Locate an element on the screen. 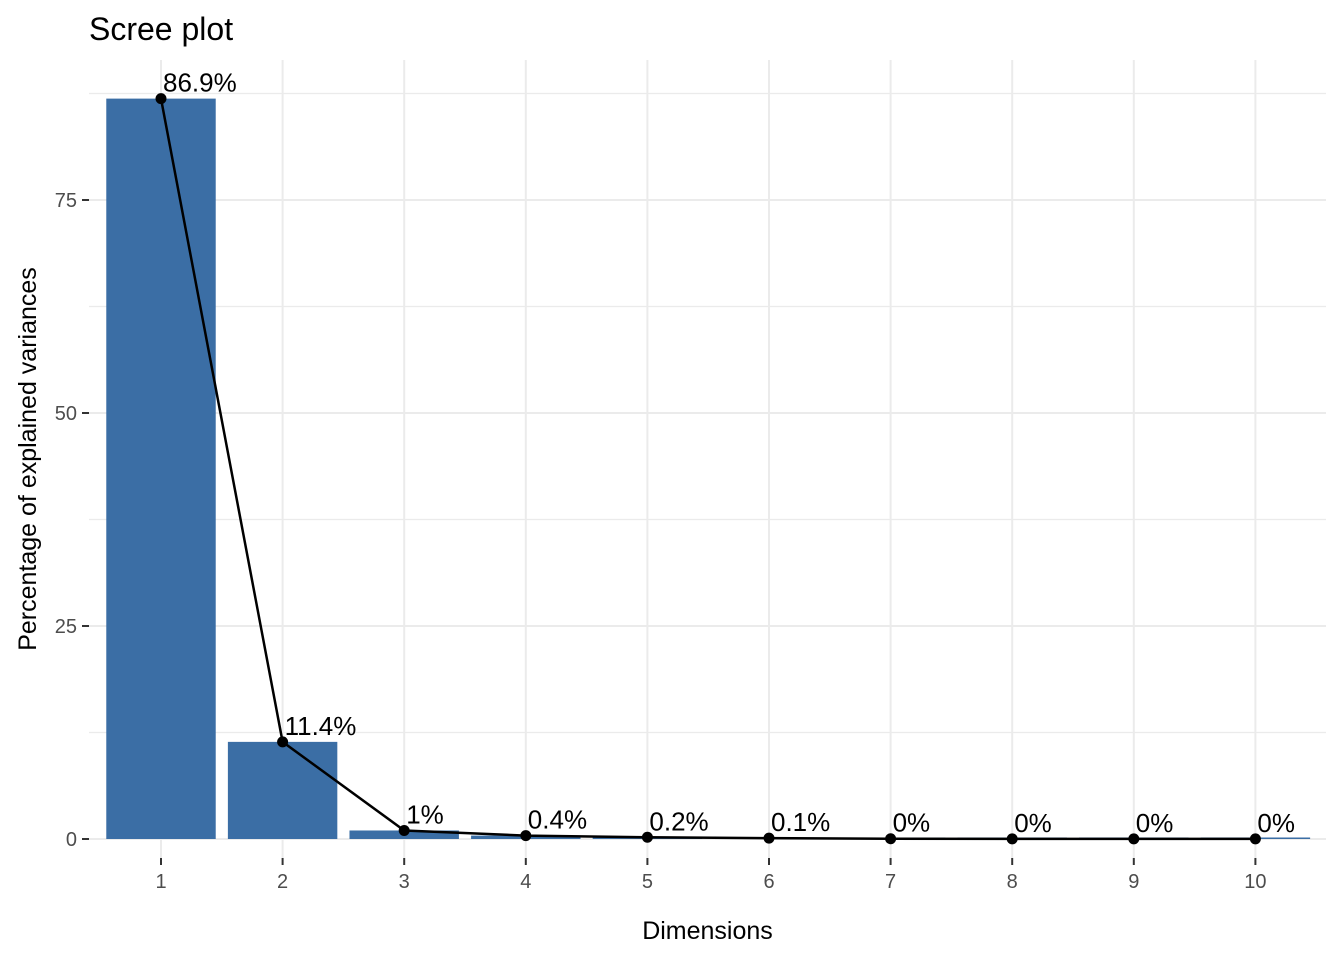  x-tick-label: 1 is located at coordinates (160, 882).